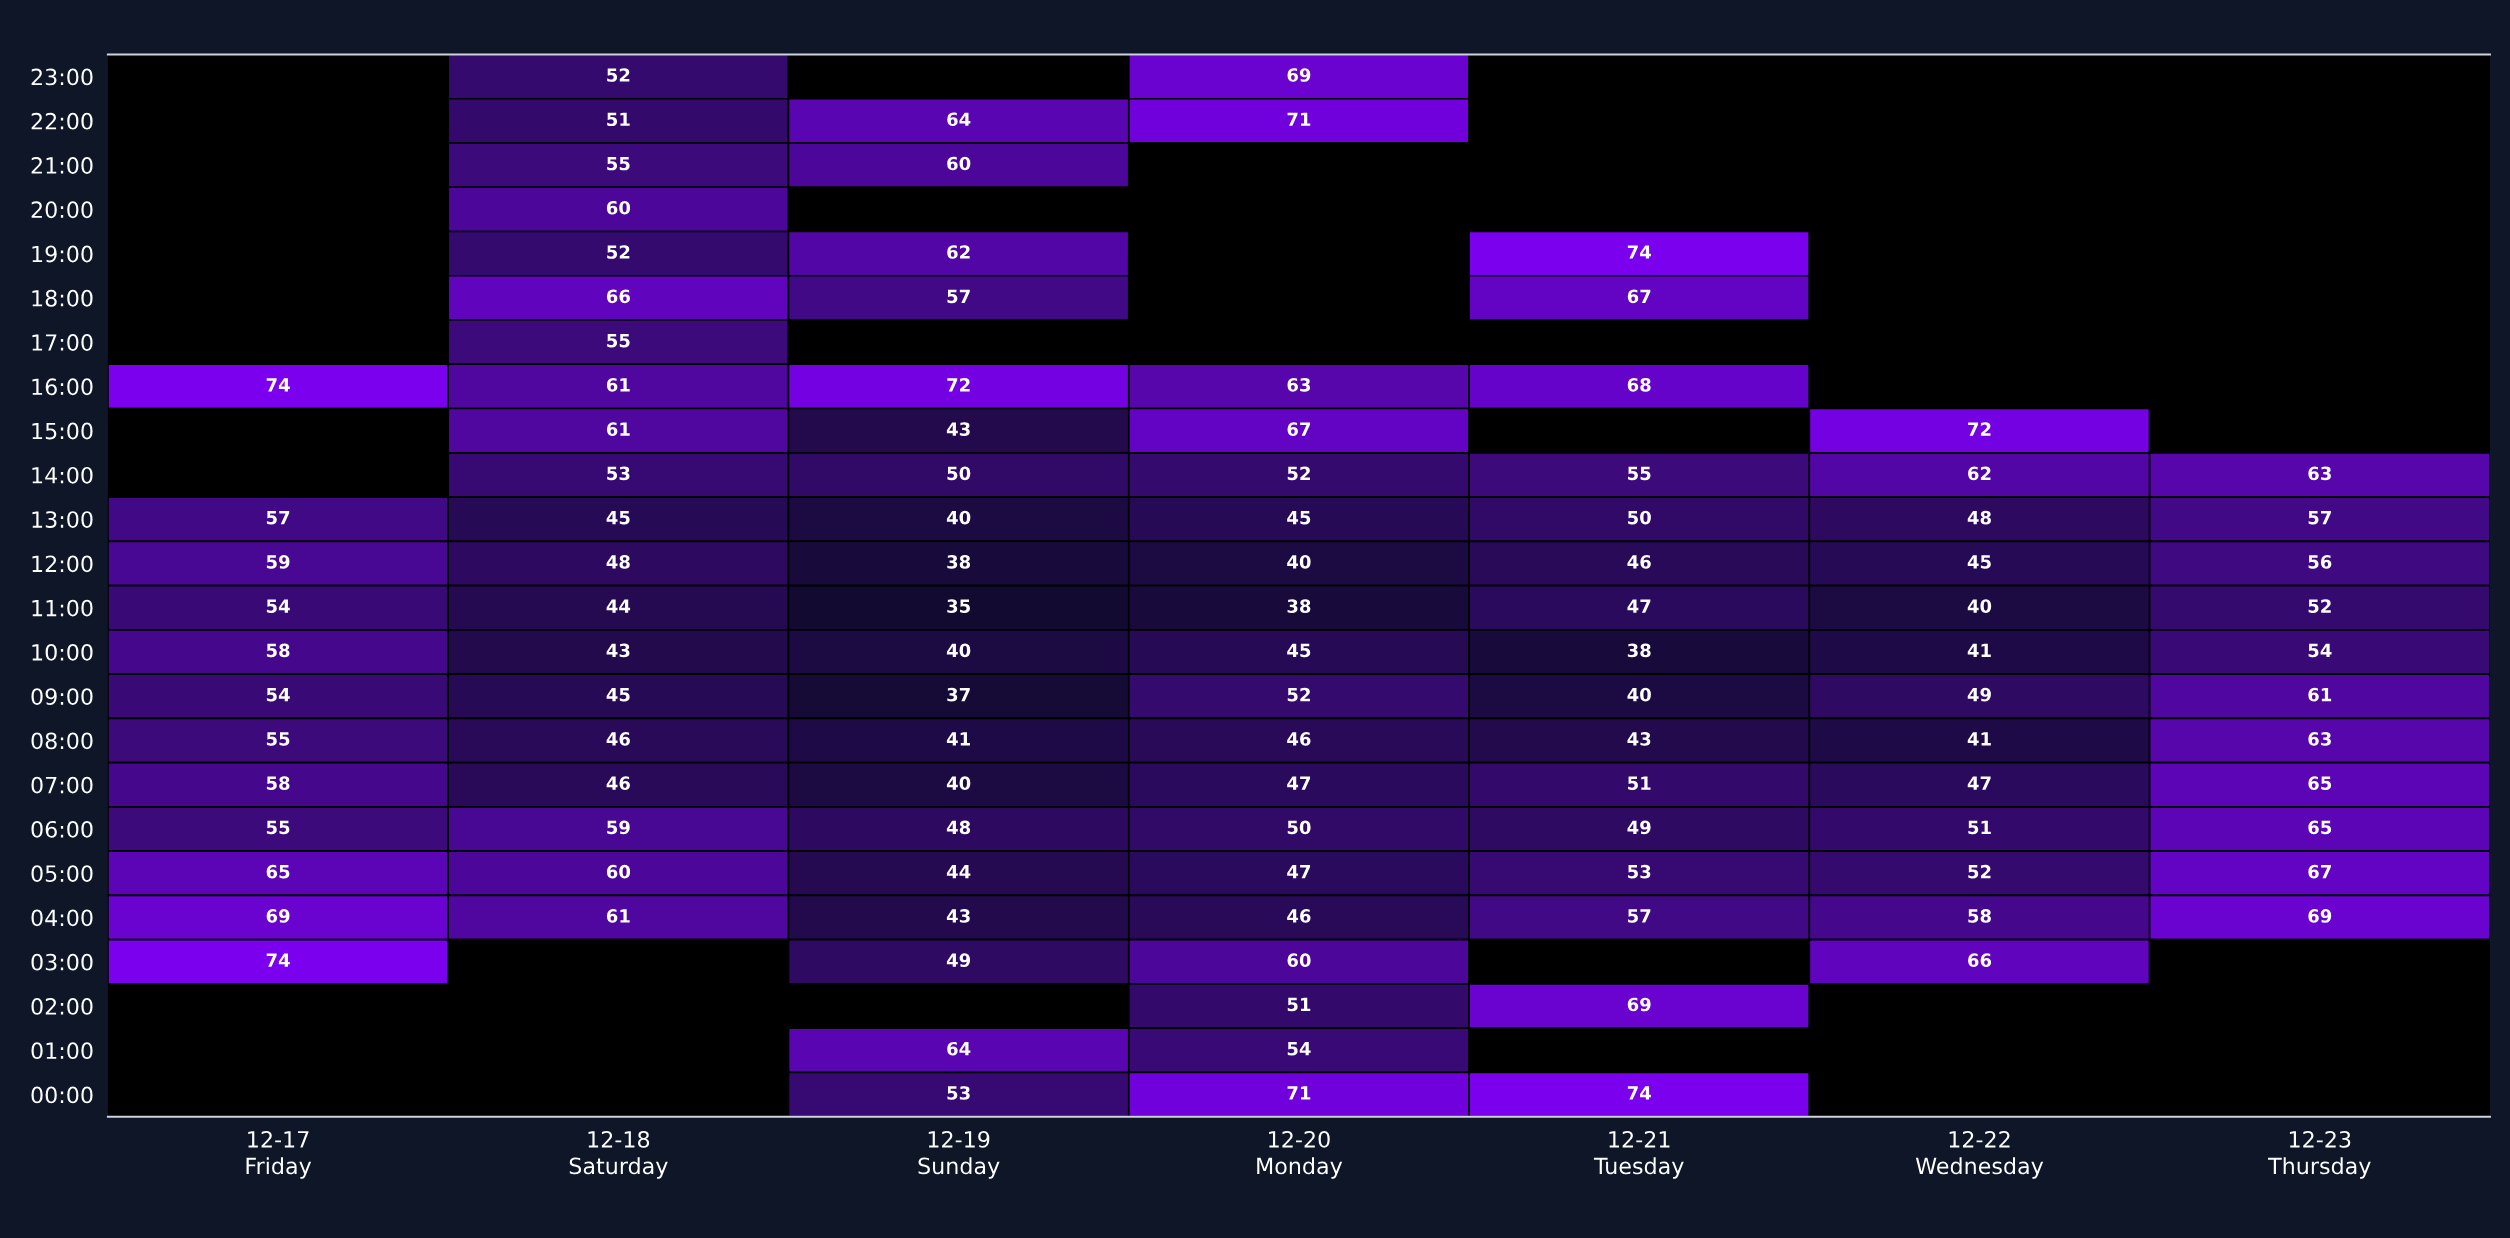 This screenshot has height=1238, width=2510. Describe the element at coordinates (62, 696) in the screenshot. I see `y-tick-label: 09:00` at that location.